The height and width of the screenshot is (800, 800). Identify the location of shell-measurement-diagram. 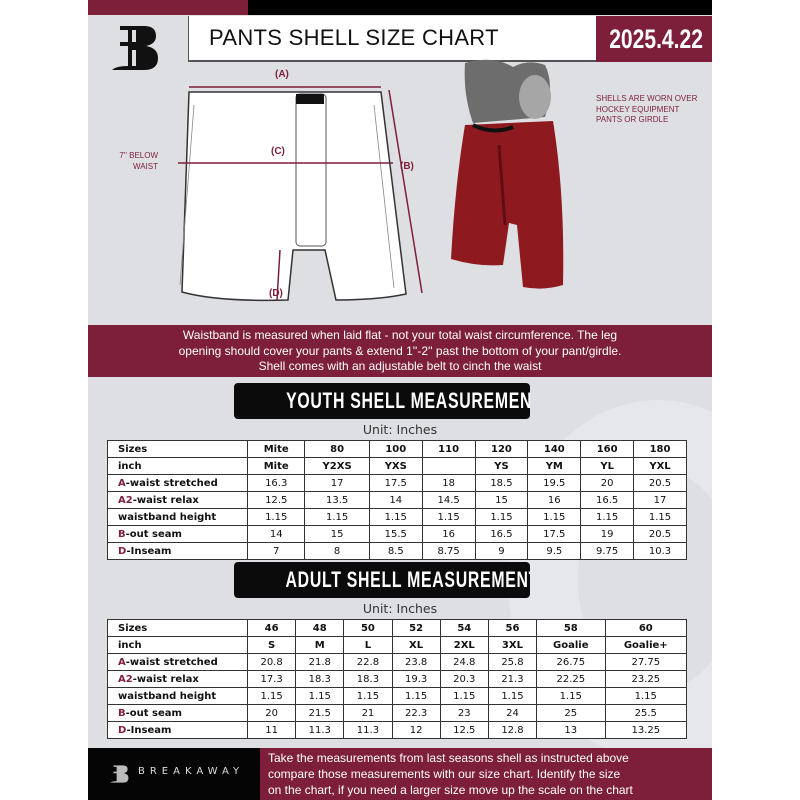
(300, 194).